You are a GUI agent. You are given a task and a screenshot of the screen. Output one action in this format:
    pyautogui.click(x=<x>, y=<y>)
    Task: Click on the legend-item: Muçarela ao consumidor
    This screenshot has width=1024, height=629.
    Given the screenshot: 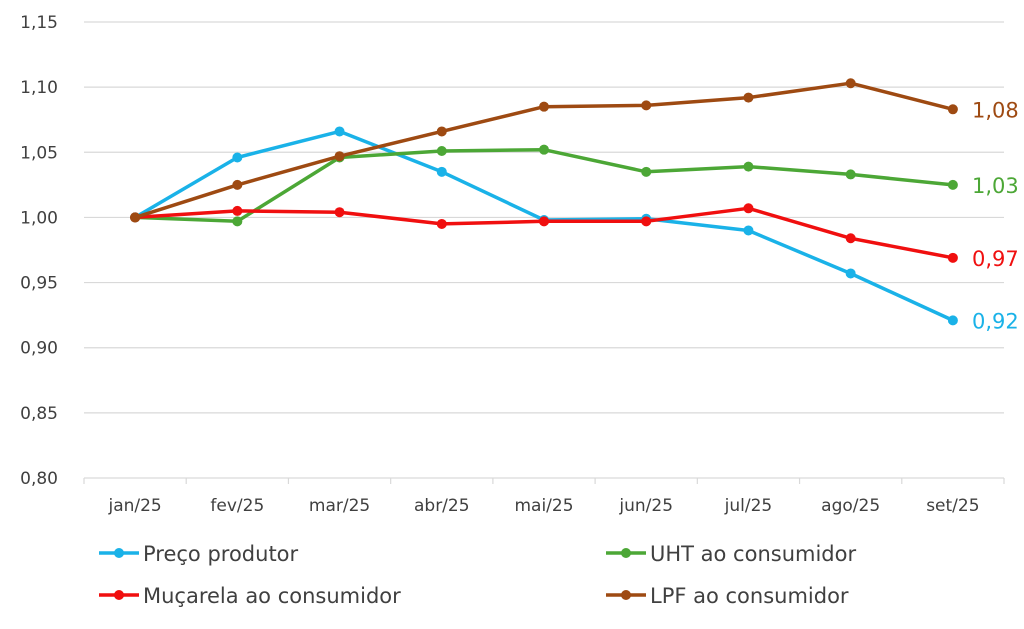 What is the action you would take?
    pyautogui.click(x=250, y=596)
    